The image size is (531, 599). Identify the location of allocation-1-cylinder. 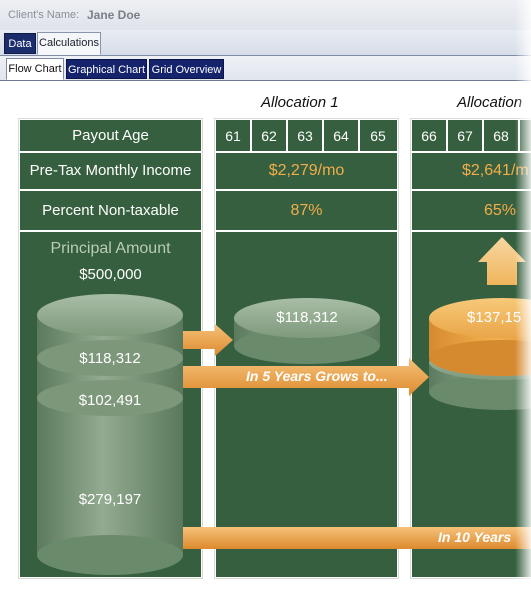
(307, 331).